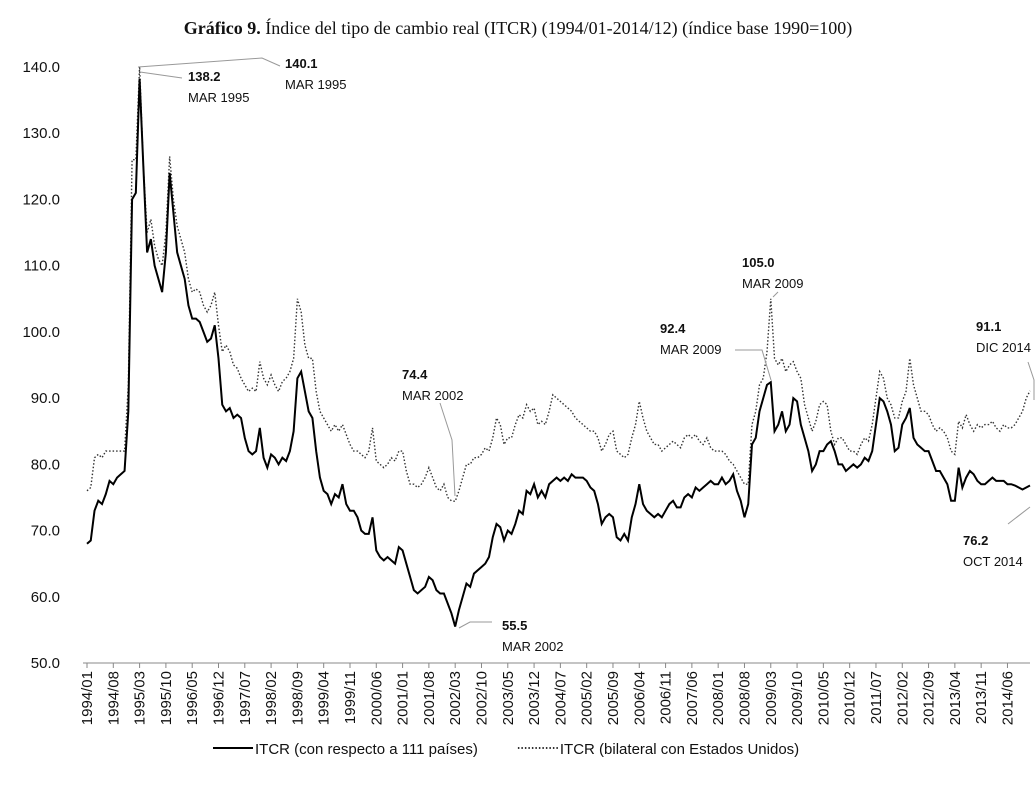 The image size is (1036, 792). What do you see at coordinates (41, 67) in the screenshot?
I see `y-tick-label: 140.0` at bounding box center [41, 67].